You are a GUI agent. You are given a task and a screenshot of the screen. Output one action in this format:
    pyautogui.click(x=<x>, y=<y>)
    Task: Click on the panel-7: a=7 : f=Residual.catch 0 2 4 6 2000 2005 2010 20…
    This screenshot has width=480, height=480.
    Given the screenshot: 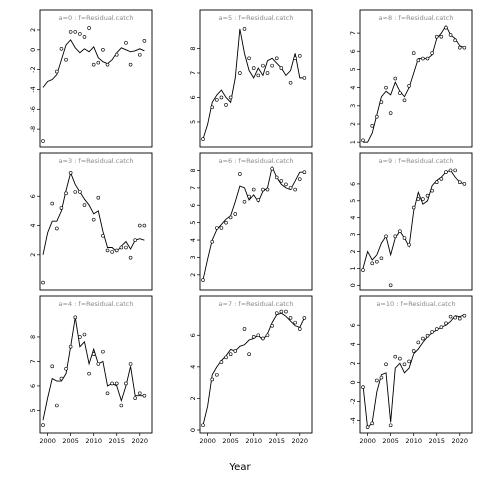 What is the action you would take?
    pyautogui.click(x=251, y=370)
    